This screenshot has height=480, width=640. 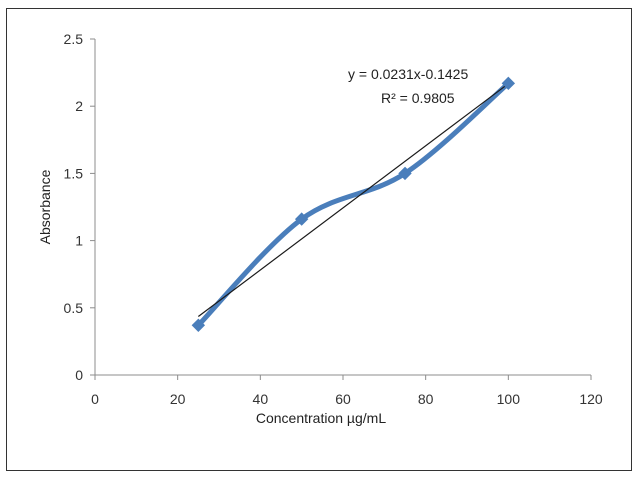 What do you see at coordinates (426, 399) in the screenshot?
I see `x-tick-label: 80` at bounding box center [426, 399].